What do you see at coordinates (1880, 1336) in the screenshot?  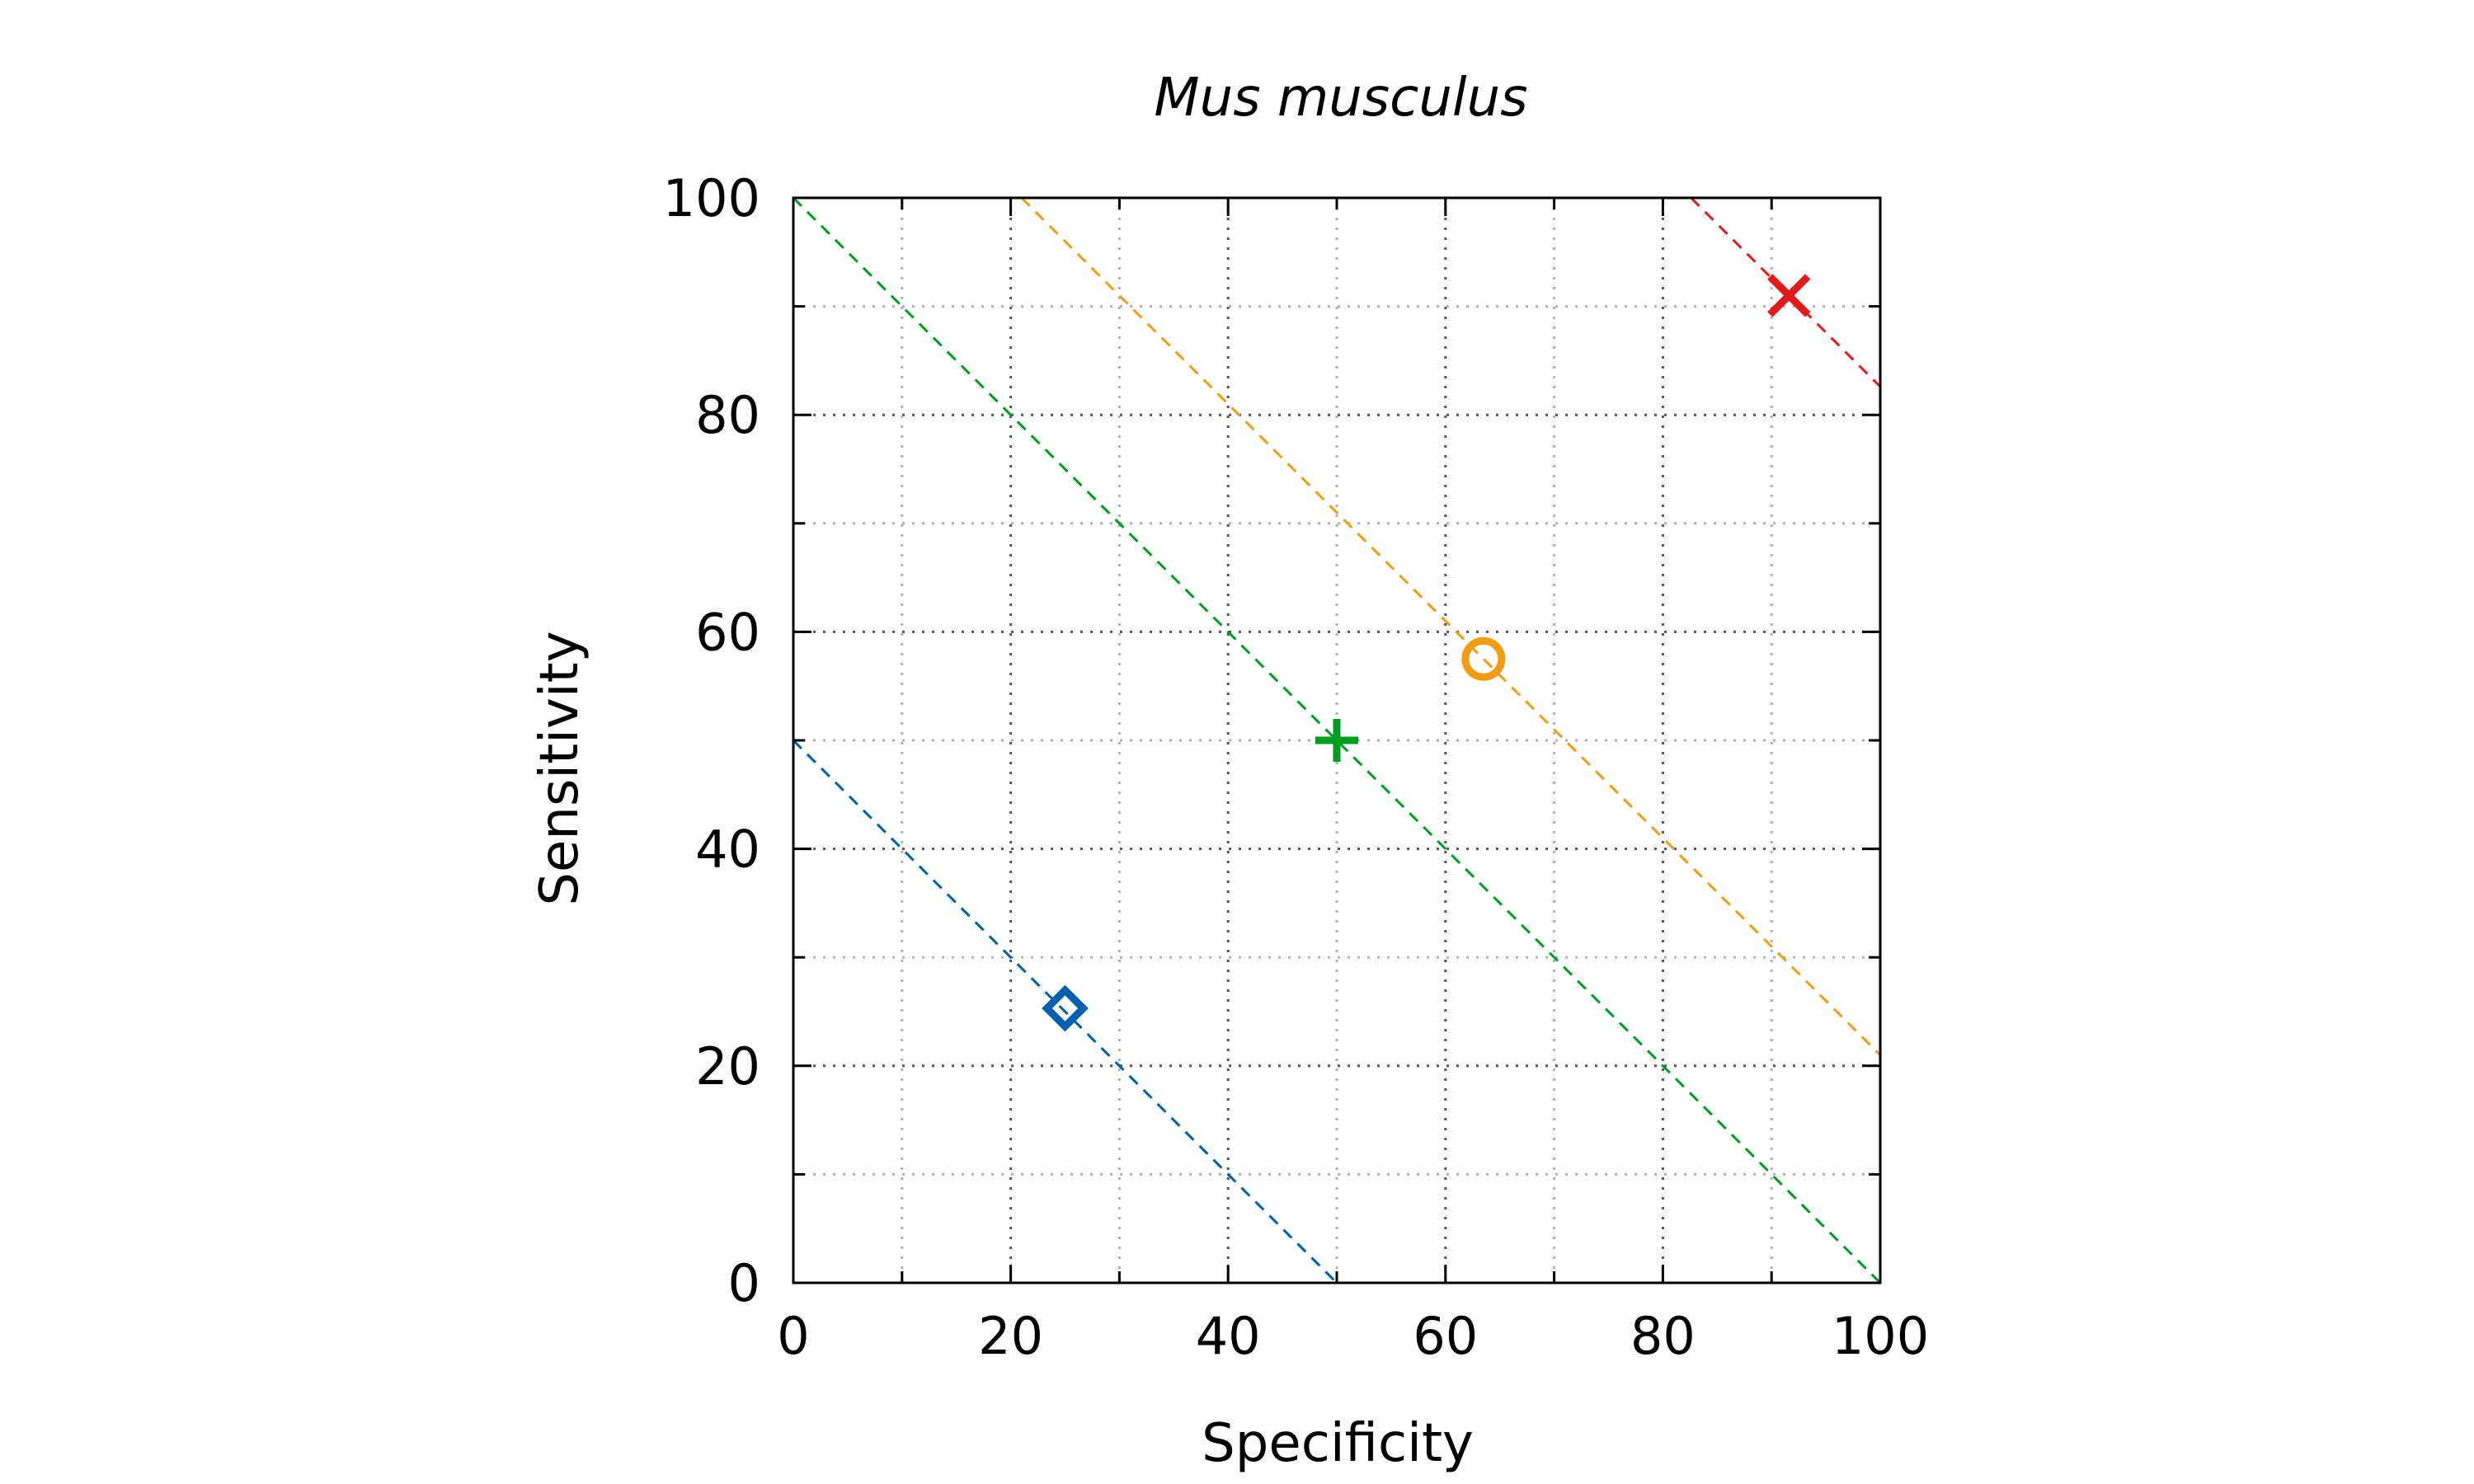 I see `x-tick-label: 100` at bounding box center [1880, 1336].